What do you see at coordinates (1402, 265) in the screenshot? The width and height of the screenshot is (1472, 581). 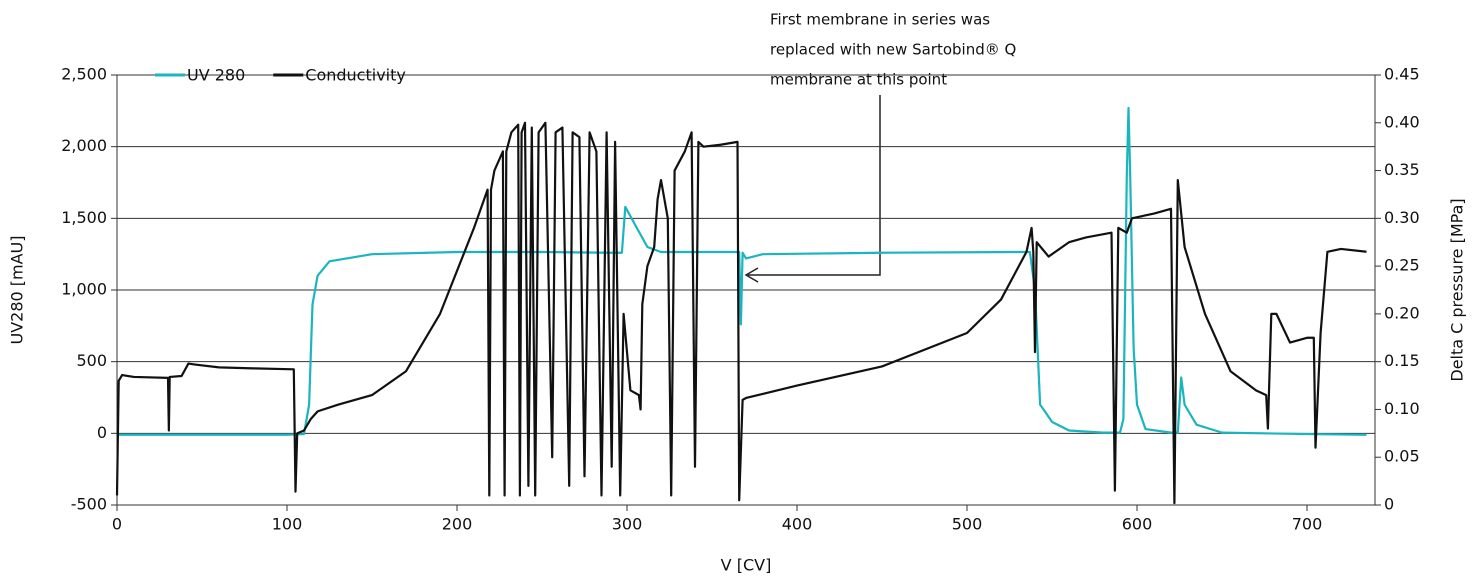 I see `y2-tick-label: 0.25` at bounding box center [1402, 265].